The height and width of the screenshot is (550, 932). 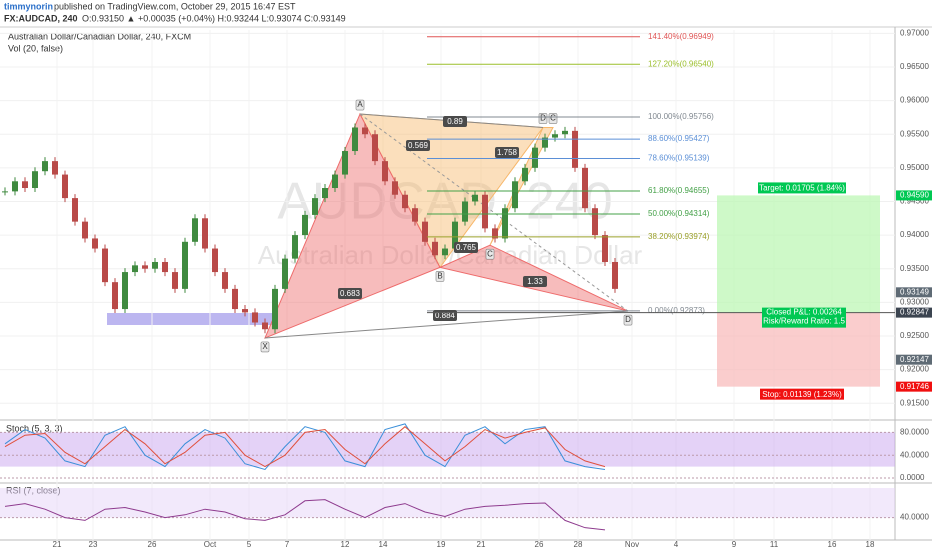 I want to click on x-tick-label: Nov, so click(x=632, y=544).